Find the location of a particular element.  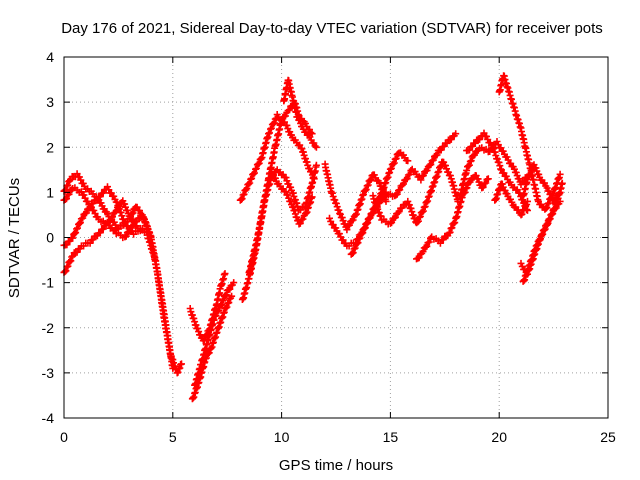

y-tick-label: 2 is located at coordinates (50, 147).